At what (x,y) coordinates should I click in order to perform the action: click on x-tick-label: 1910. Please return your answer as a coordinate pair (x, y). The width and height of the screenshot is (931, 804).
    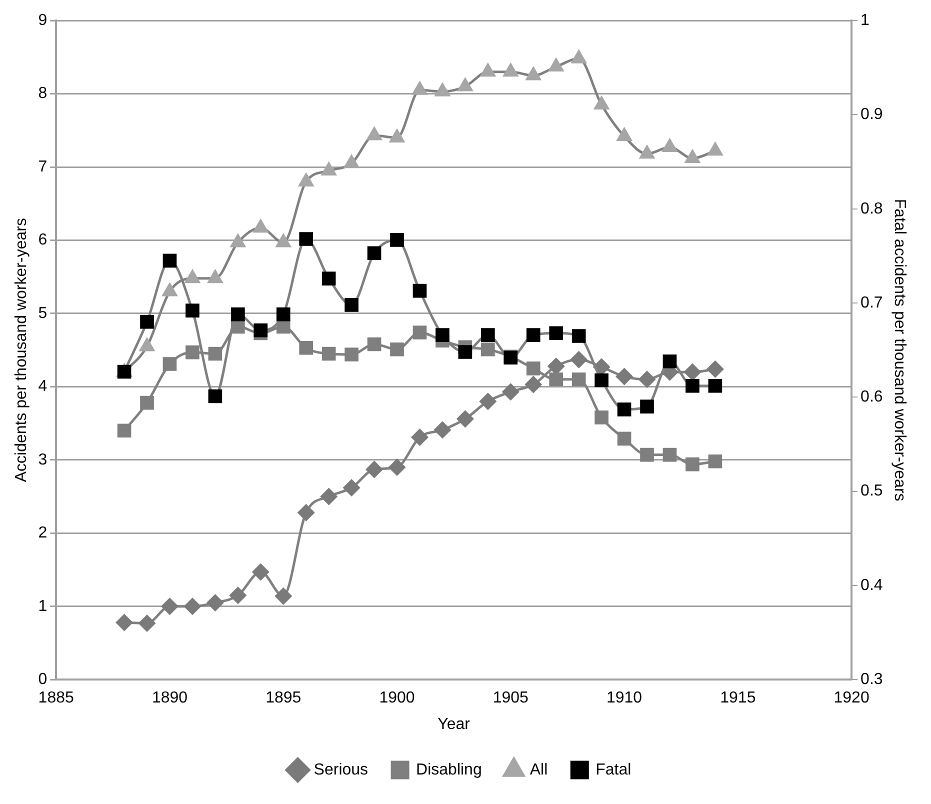
    Looking at the image, I should click on (624, 698).